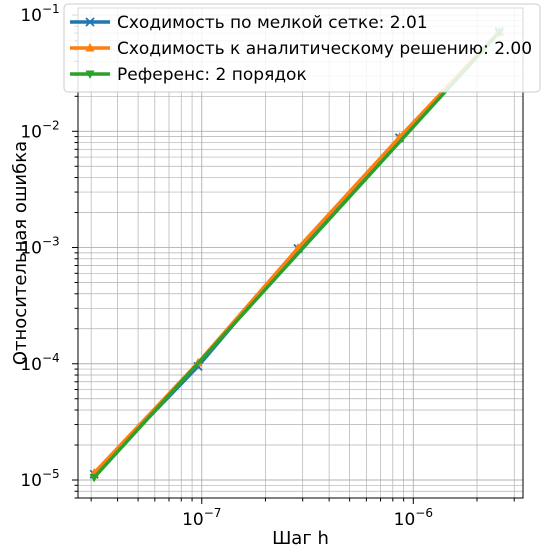  Describe the element at coordinates (272, 23) in the screenshot. I see `legend-entry-label: Сходимость по мелкой сетке: 2.01` at that location.